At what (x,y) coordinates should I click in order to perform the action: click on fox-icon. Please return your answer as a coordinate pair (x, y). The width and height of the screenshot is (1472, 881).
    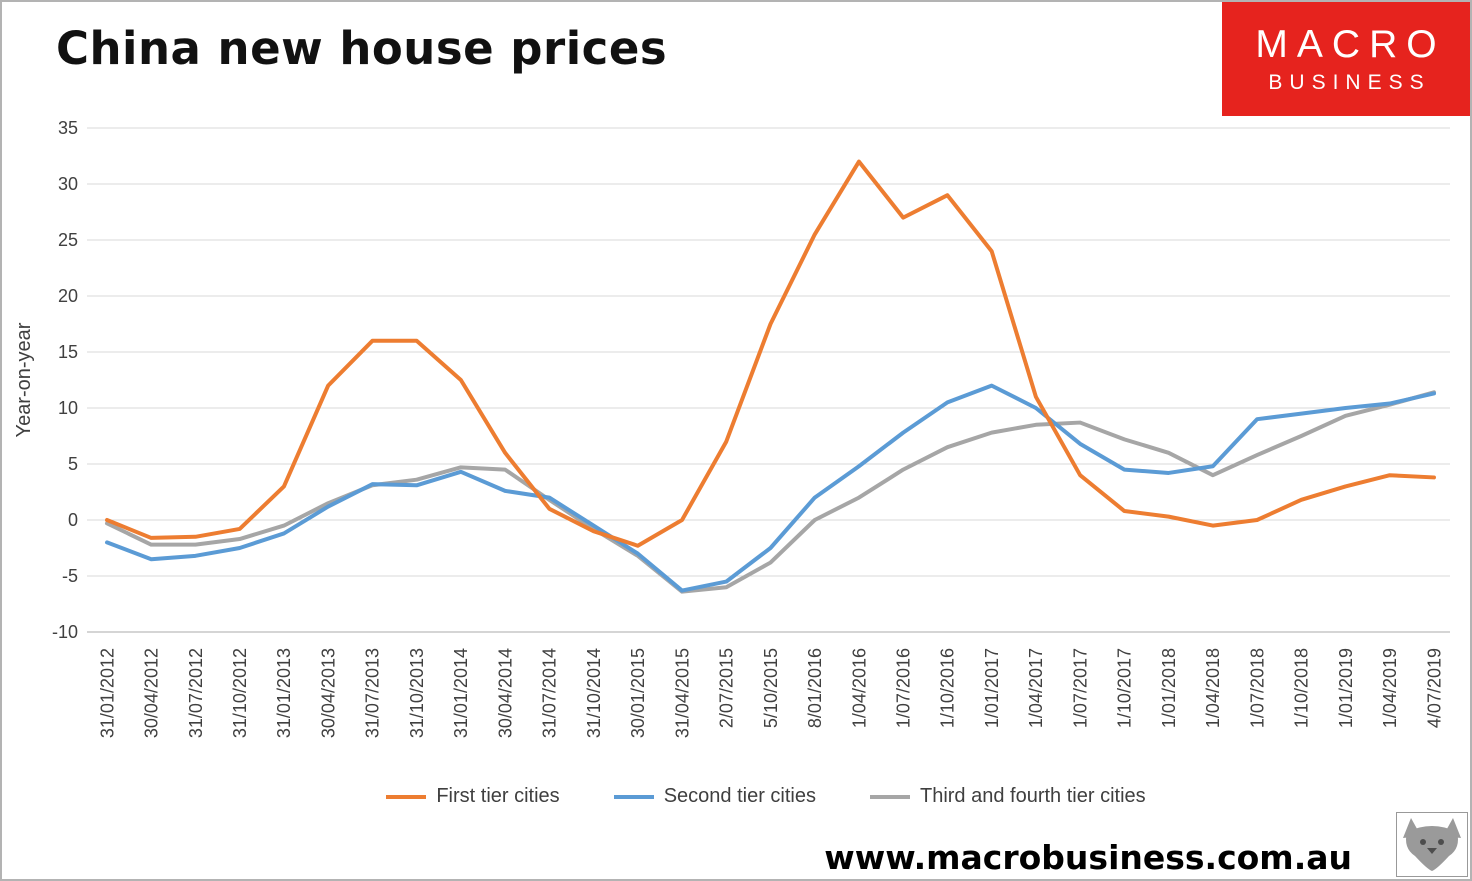
    Looking at the image, I should click on (1432, 844).